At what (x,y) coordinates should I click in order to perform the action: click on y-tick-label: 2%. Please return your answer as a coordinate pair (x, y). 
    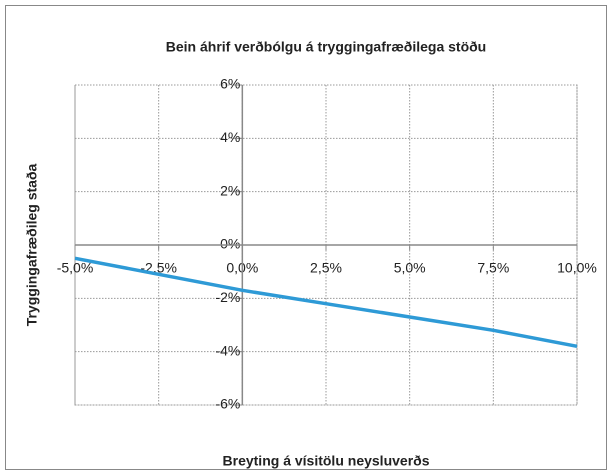
    Looking at the image, I should click on (230, 190).